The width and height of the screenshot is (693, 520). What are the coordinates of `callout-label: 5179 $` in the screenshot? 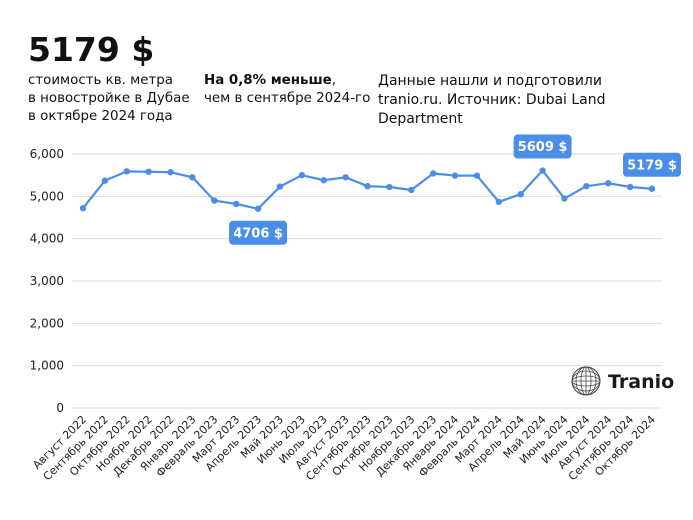 It's located at (652, 165).